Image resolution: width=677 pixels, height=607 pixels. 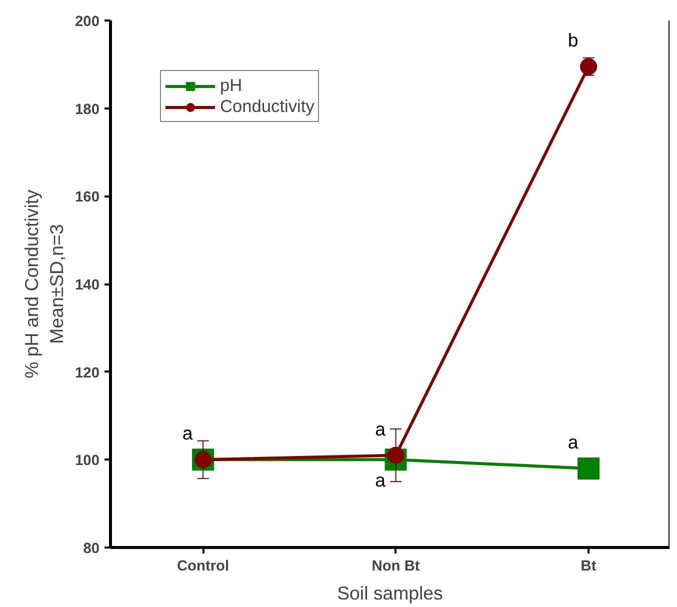 What do you see at coordinates (87, 286) in the screenshot?
I see `y-tick-label: 140` at bounding box center [87, 286].